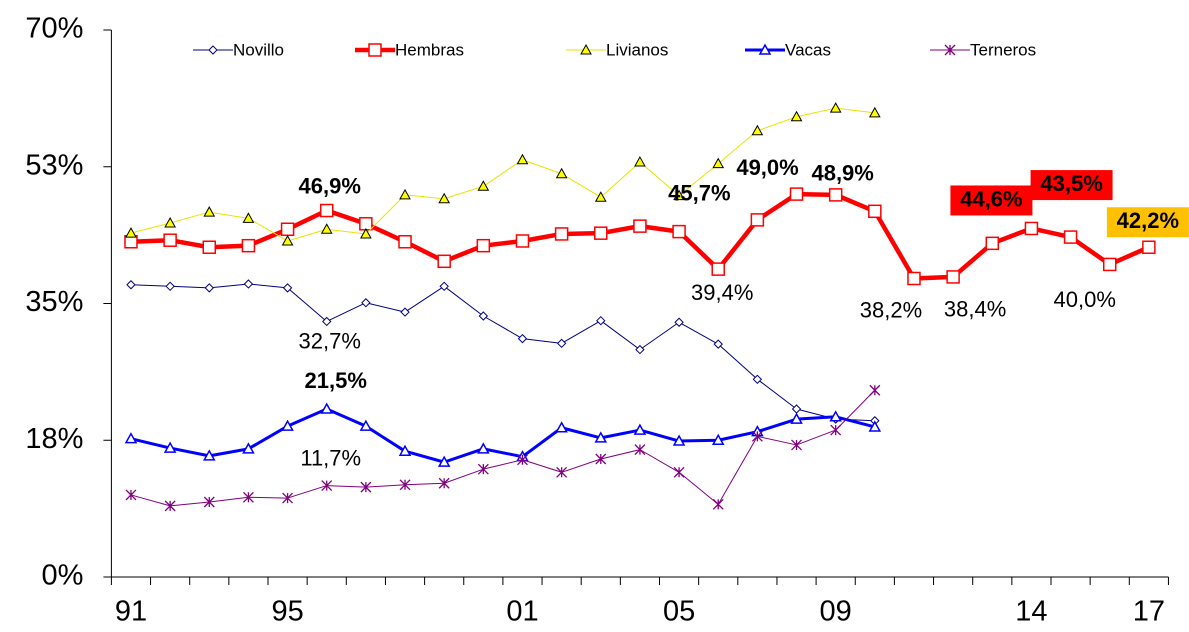 This screenshot has height=632, width=1189. I want to click on legend-label: Terneros, so click(1003, 49).